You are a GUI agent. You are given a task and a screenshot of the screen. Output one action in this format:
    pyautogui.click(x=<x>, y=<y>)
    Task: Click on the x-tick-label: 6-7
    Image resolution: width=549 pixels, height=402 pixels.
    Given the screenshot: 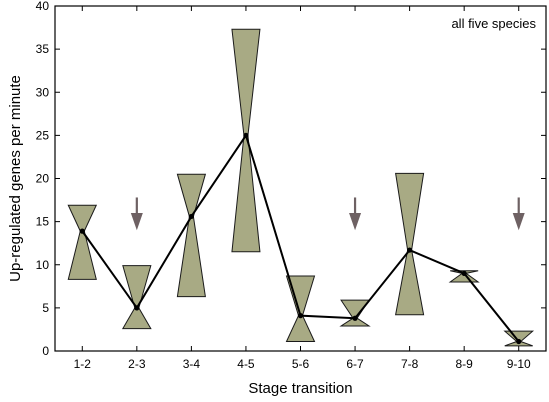 What is the action you would take?
    pyautogui.click(x=355, y=364)
    